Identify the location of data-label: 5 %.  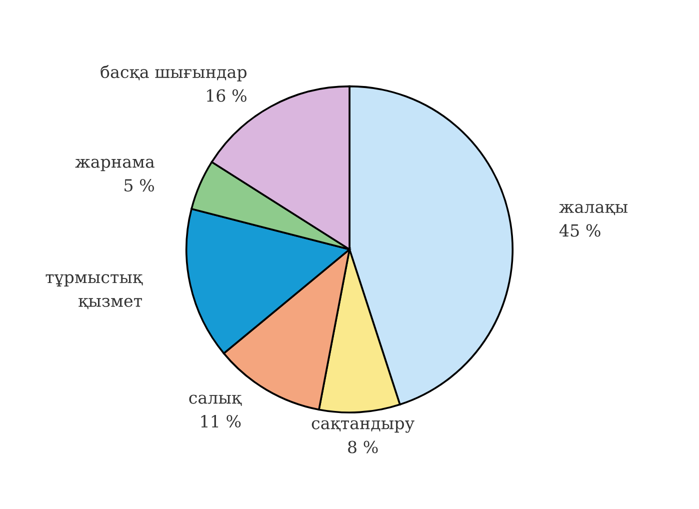
(139, 185).